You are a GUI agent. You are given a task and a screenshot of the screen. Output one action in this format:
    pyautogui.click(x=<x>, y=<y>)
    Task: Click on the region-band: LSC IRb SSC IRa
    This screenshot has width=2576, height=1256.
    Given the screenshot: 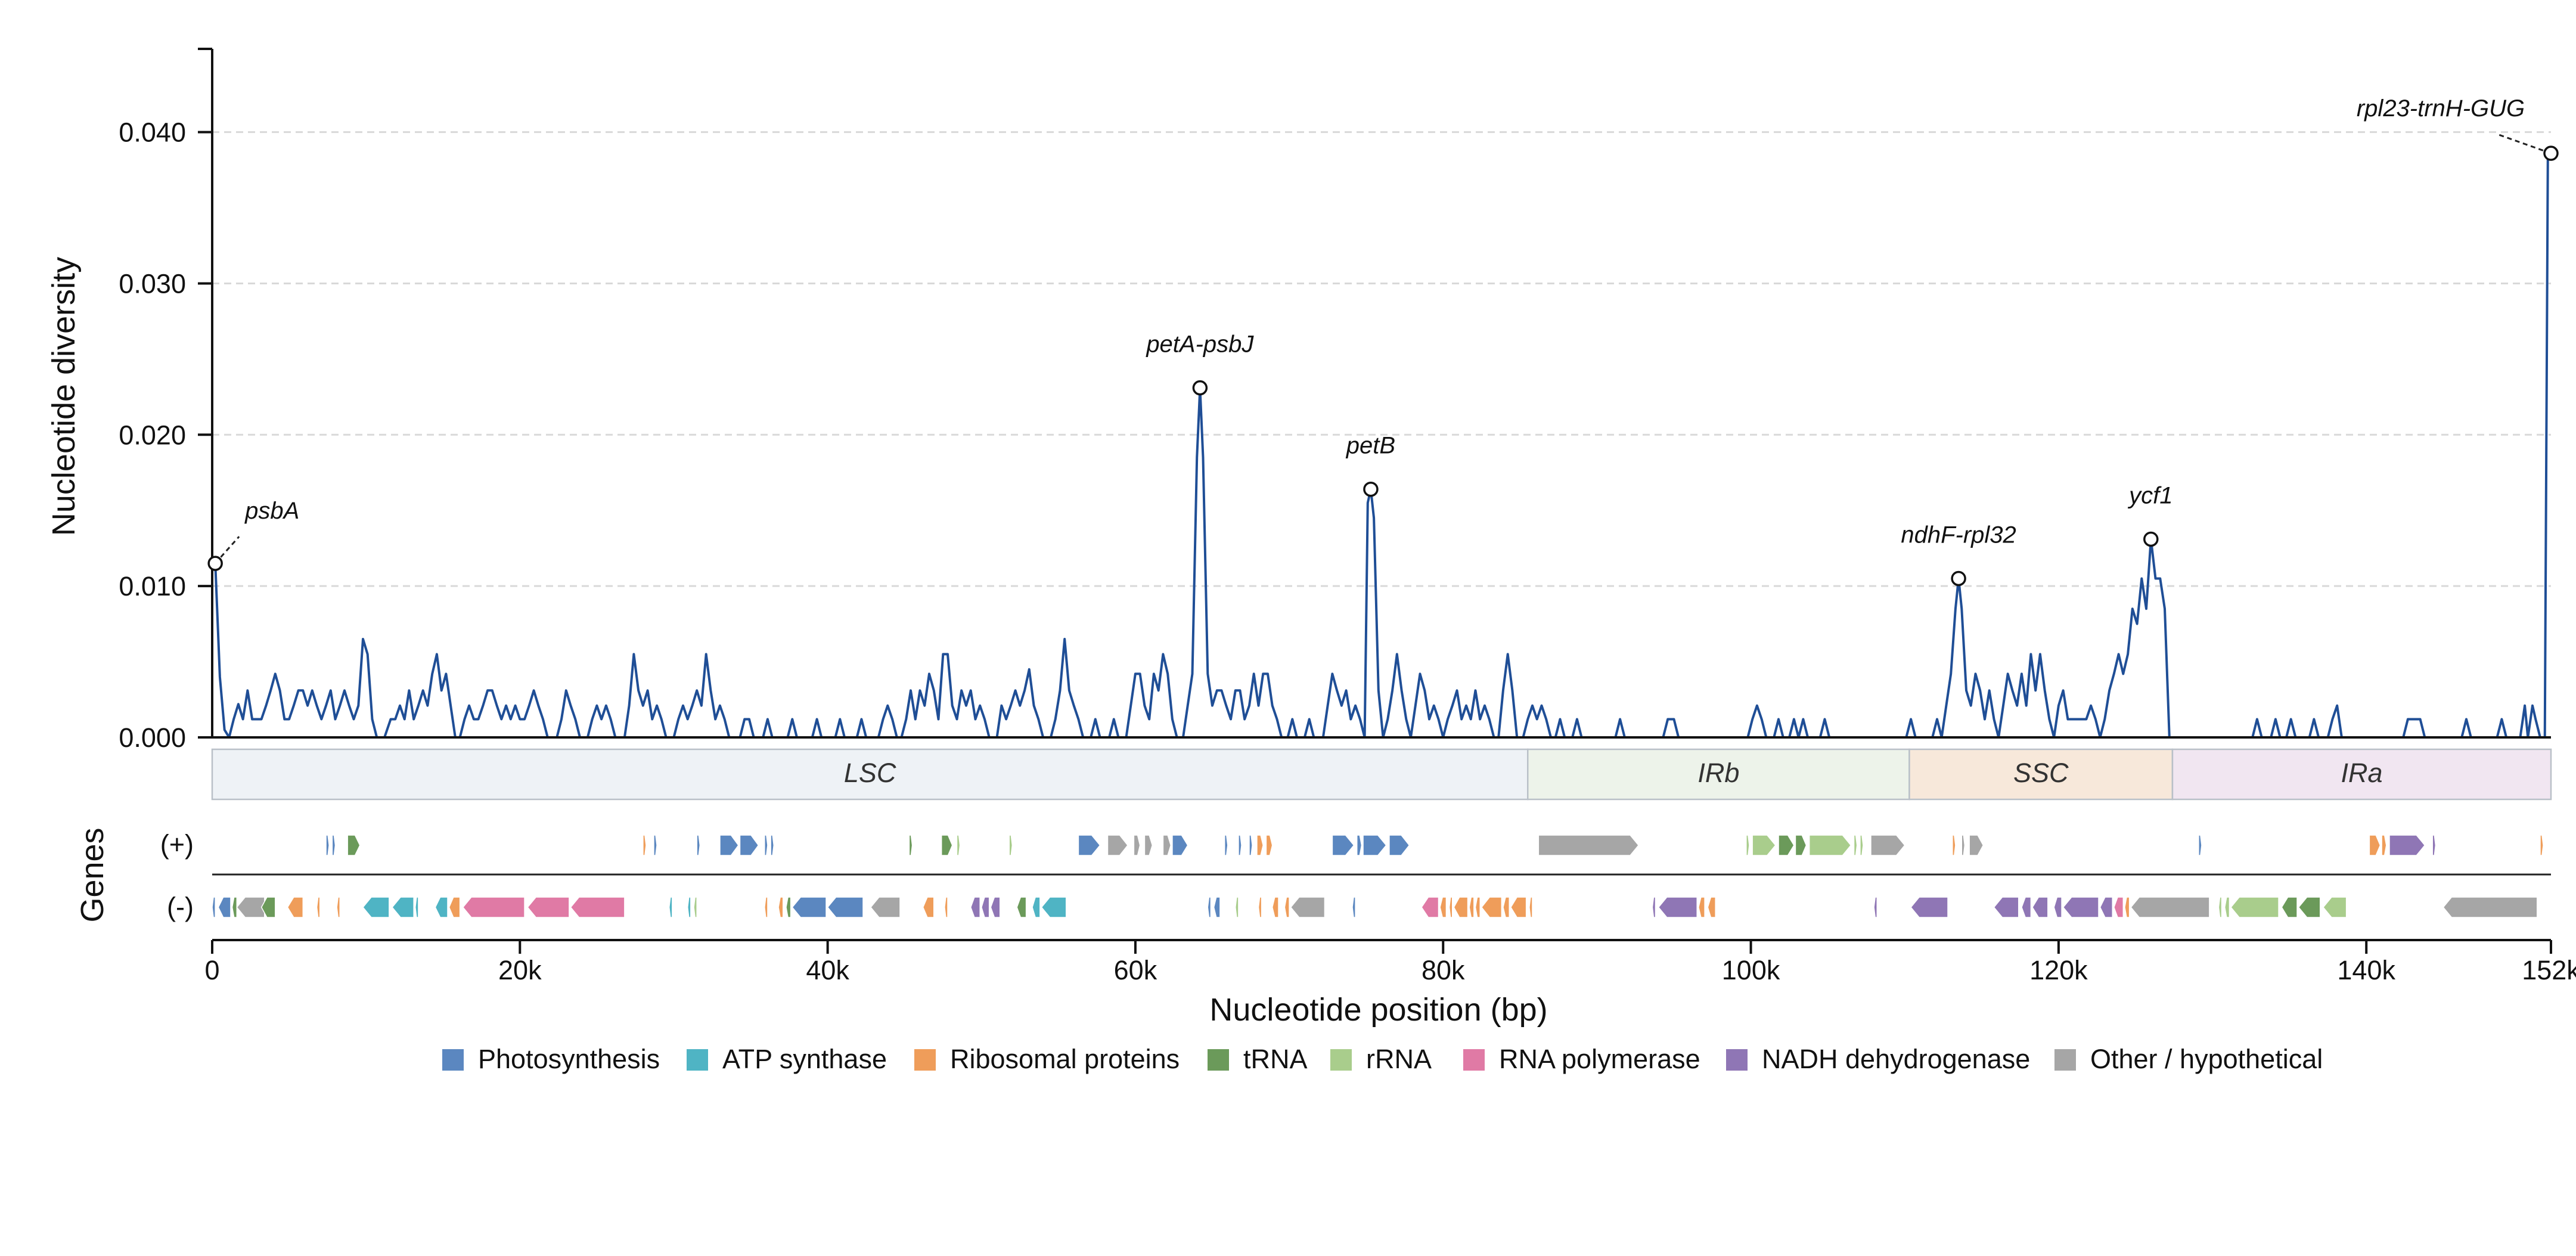 What is the action you would take?
    pyautogui.click(x=1382, y=775)
    